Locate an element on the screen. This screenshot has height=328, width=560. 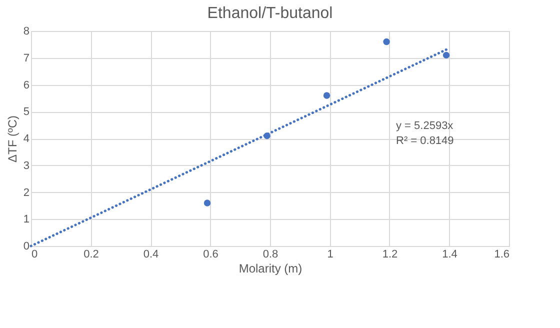
x-axis-title: Molarity (m) is located at coordinates (270, 269).